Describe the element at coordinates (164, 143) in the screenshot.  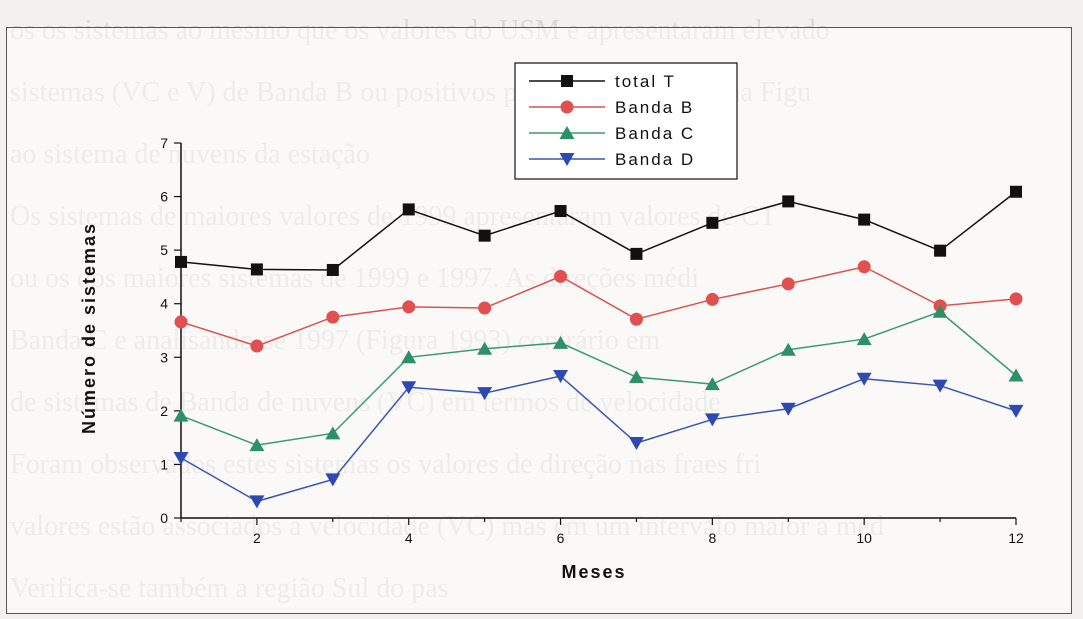
I see `y-tick-label: 7` at that location.